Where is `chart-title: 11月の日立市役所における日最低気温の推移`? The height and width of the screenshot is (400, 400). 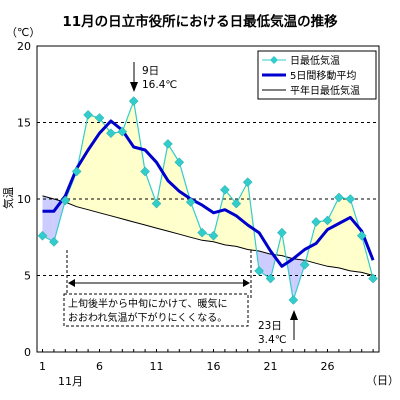 chart-title: 11月の日立市役所における日最低気温の推移 is located at coordinates (200, 21).